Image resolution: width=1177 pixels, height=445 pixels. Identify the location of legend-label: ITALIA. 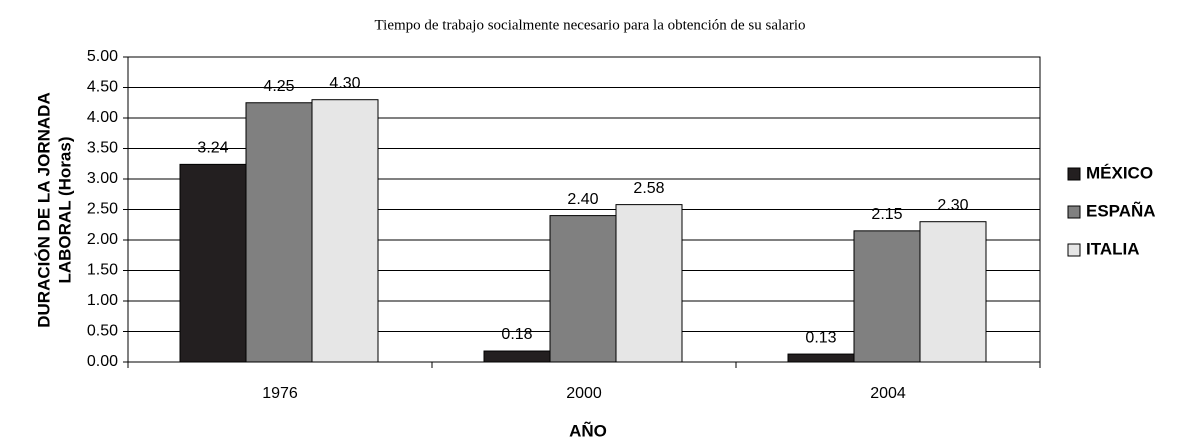
(1113, 248).